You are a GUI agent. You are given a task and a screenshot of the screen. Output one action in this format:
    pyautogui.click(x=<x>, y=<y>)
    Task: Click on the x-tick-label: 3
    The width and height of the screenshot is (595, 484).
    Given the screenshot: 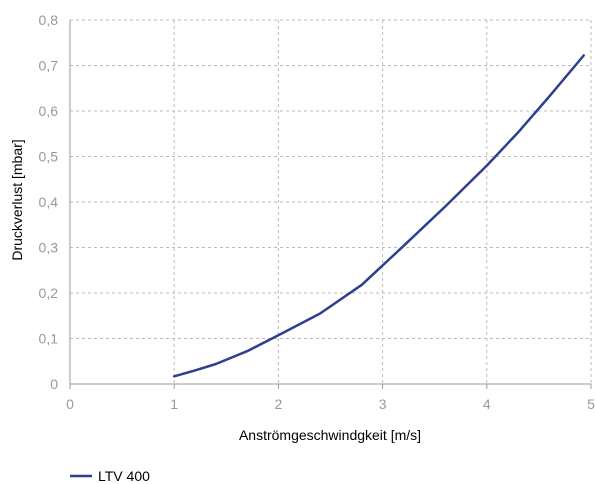 What is the action you would take?
    pyautogui.click(x=383, y=404)
    